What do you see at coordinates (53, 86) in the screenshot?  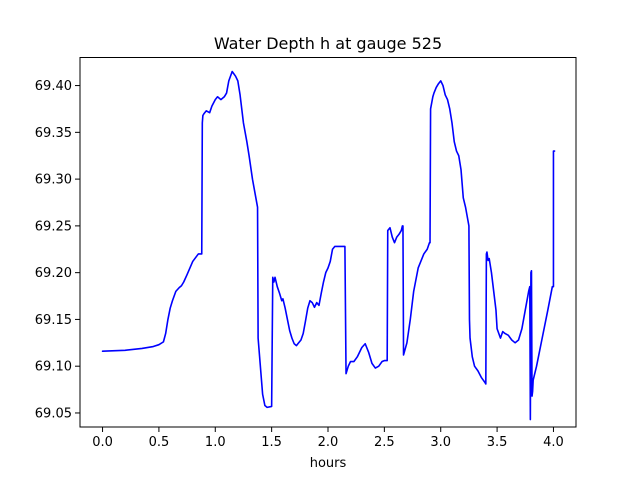 I see `y-tick-label: 69.40` at bounding box center [53, 86].